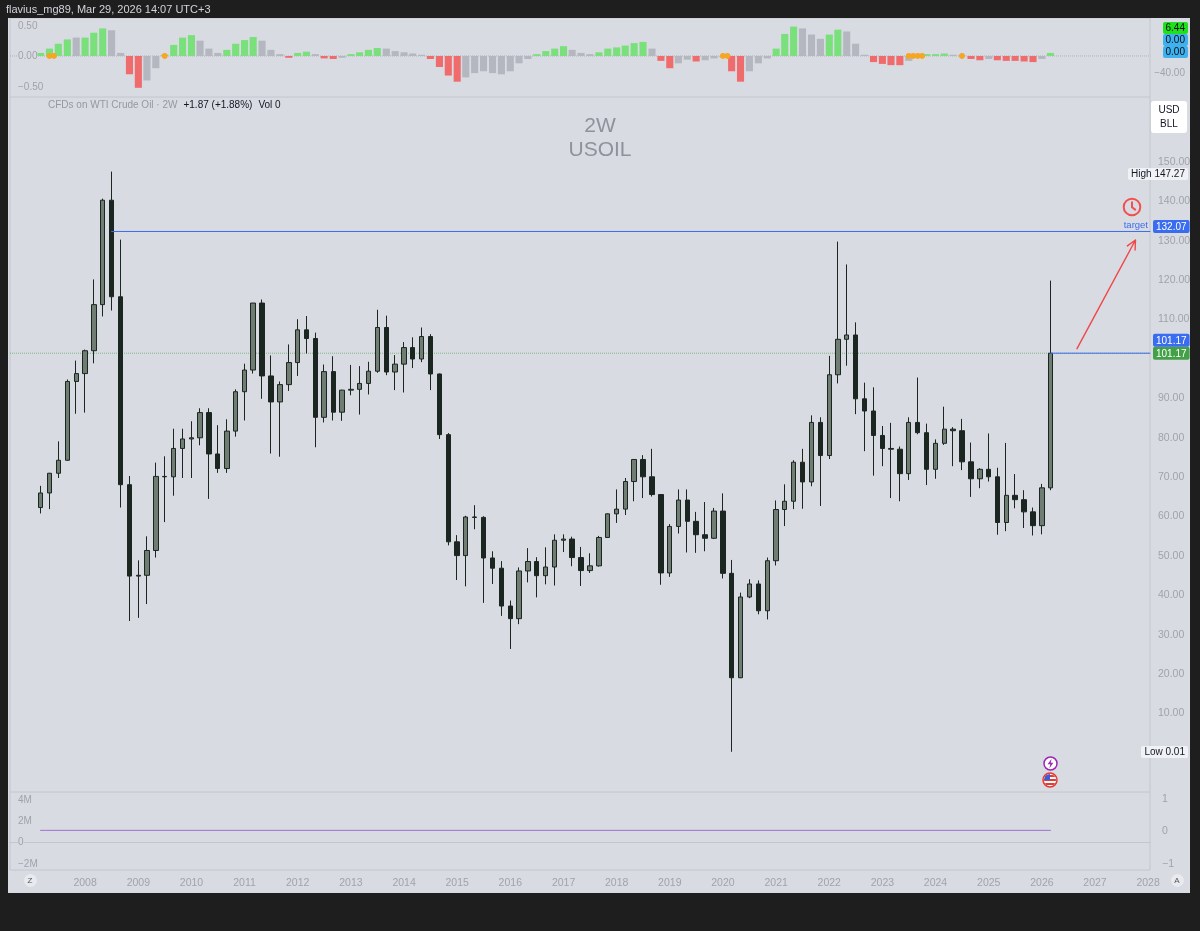 This screenshot has height=931, width=1200. Describe the element at coordinates (600, 148) in the screenshot. I see `text: USOIL` at that location.